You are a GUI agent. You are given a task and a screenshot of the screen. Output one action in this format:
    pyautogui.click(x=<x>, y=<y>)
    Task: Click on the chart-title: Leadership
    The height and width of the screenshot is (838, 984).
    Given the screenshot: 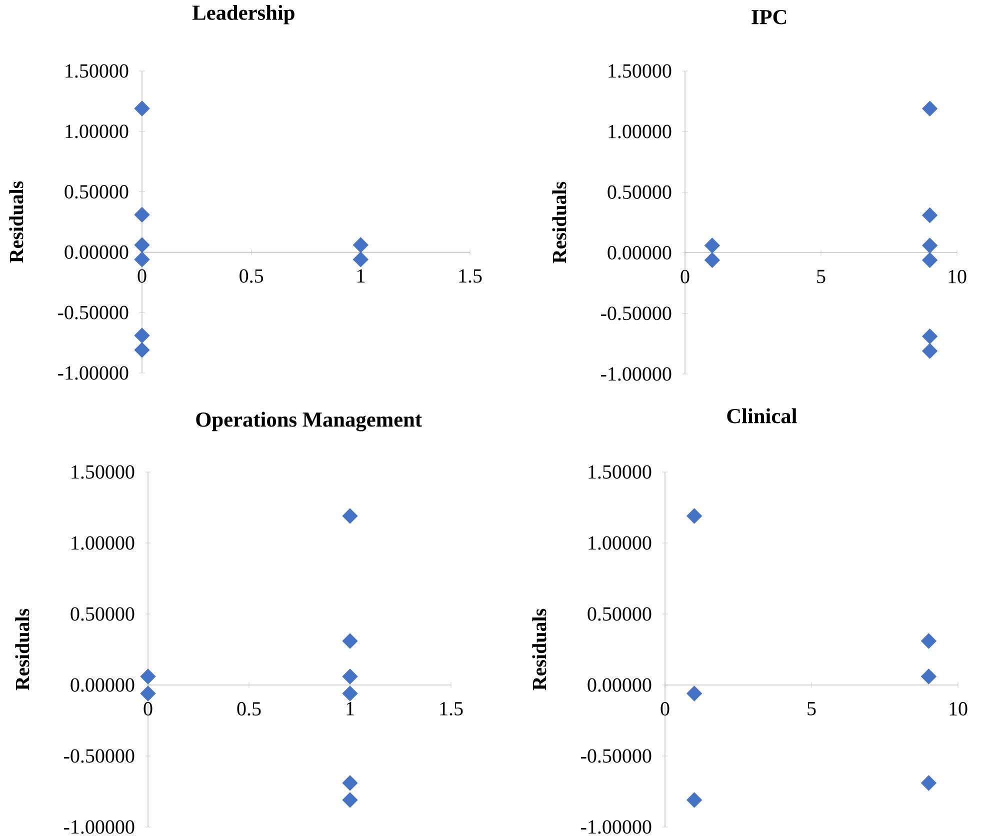 What is the action you would take?
    pyautogui.click(x=243, y=14)
    